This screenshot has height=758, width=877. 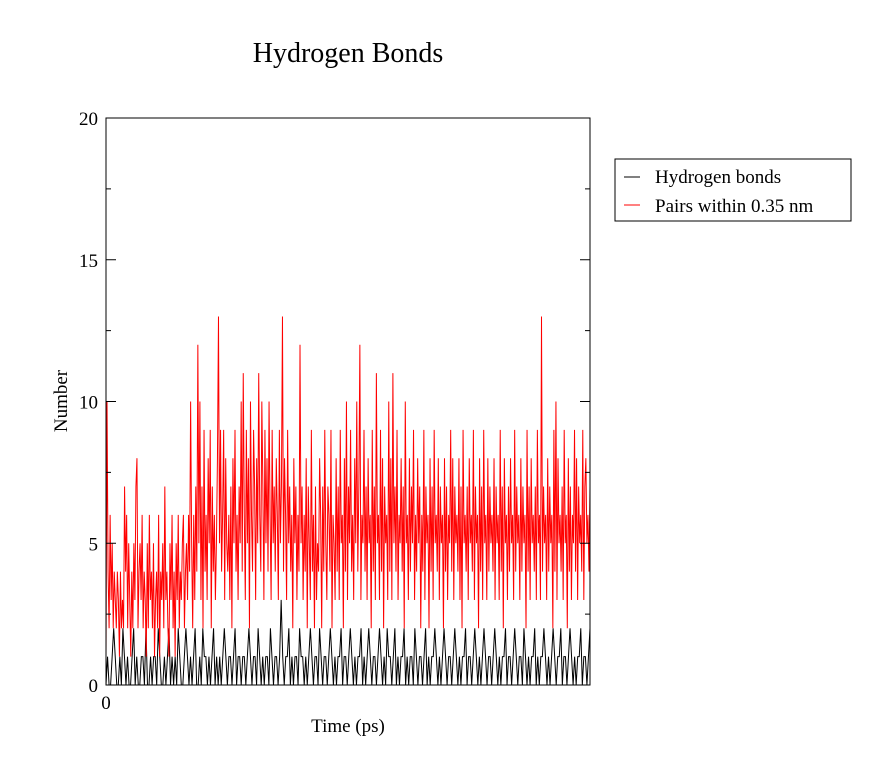 What do you see at coordinates (94, 686) in the screenshot?
I see `y-tick-label: 0` at bounding box center [94, 686].